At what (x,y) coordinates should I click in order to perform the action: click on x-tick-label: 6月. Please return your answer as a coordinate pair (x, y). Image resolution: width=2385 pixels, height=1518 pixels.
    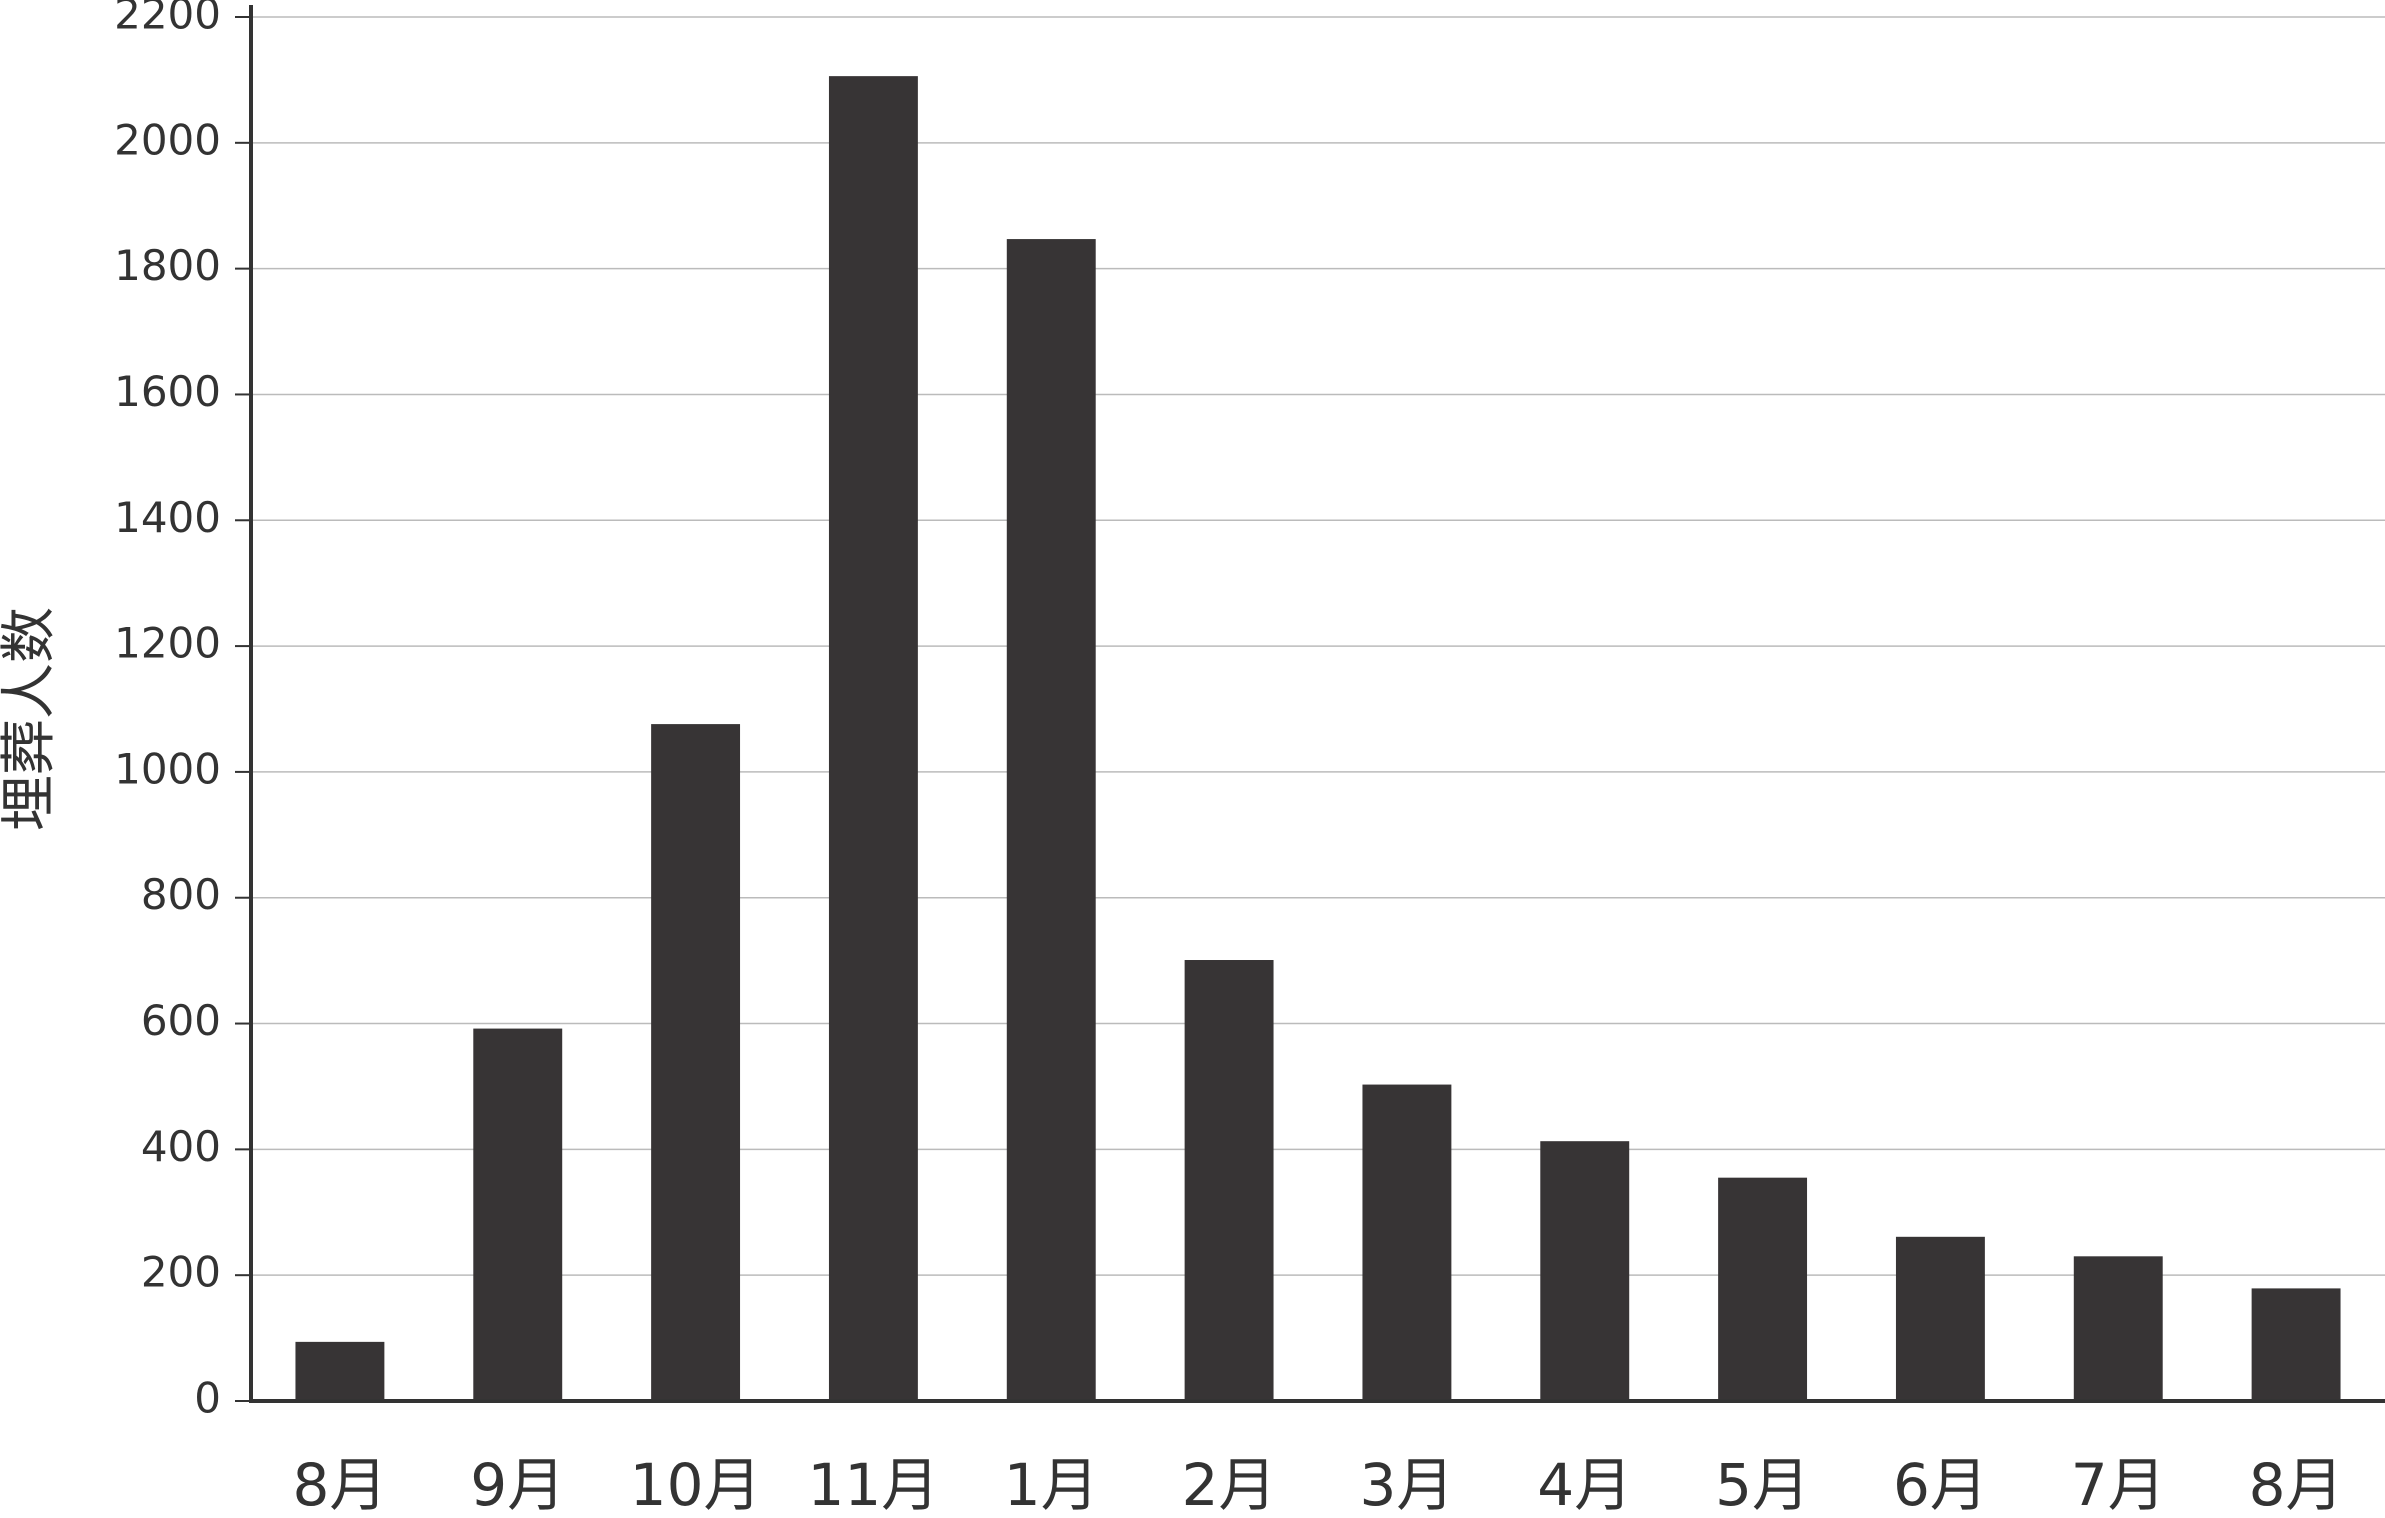
    Looking at the image, I should click on (1940, 1484).